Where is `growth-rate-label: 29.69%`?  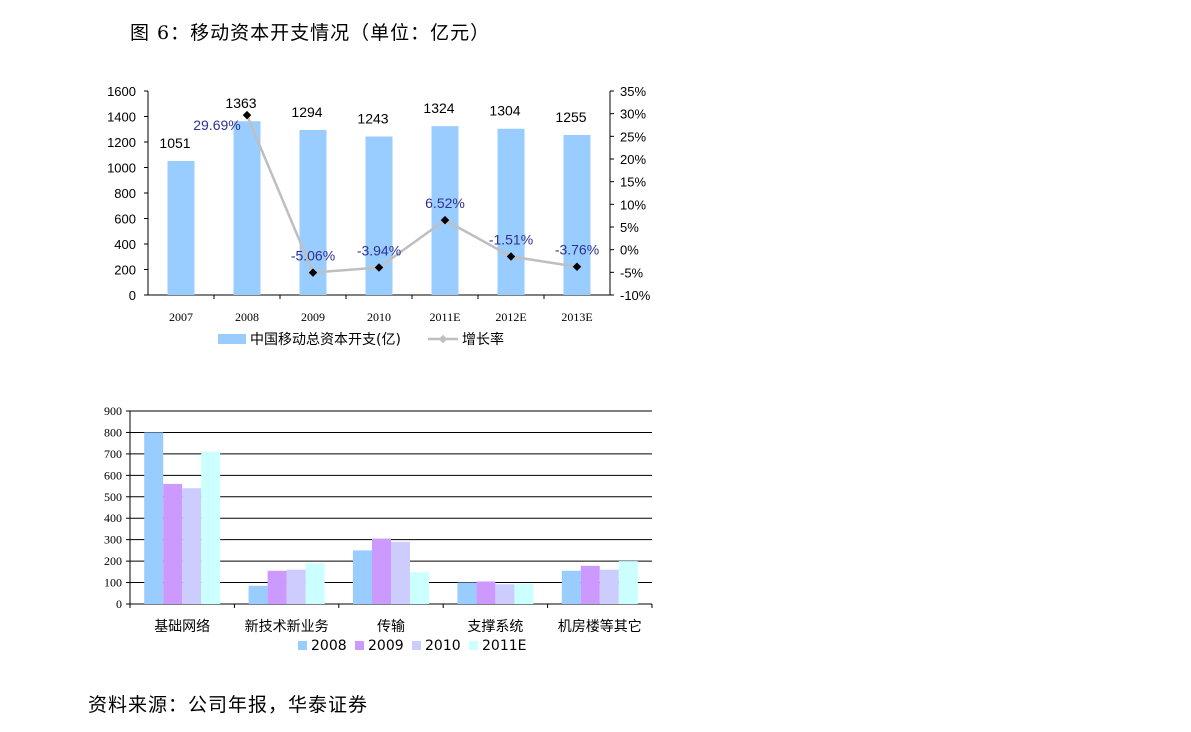
growth-rate-label: 29.69% is located at coordinates (216, 125).